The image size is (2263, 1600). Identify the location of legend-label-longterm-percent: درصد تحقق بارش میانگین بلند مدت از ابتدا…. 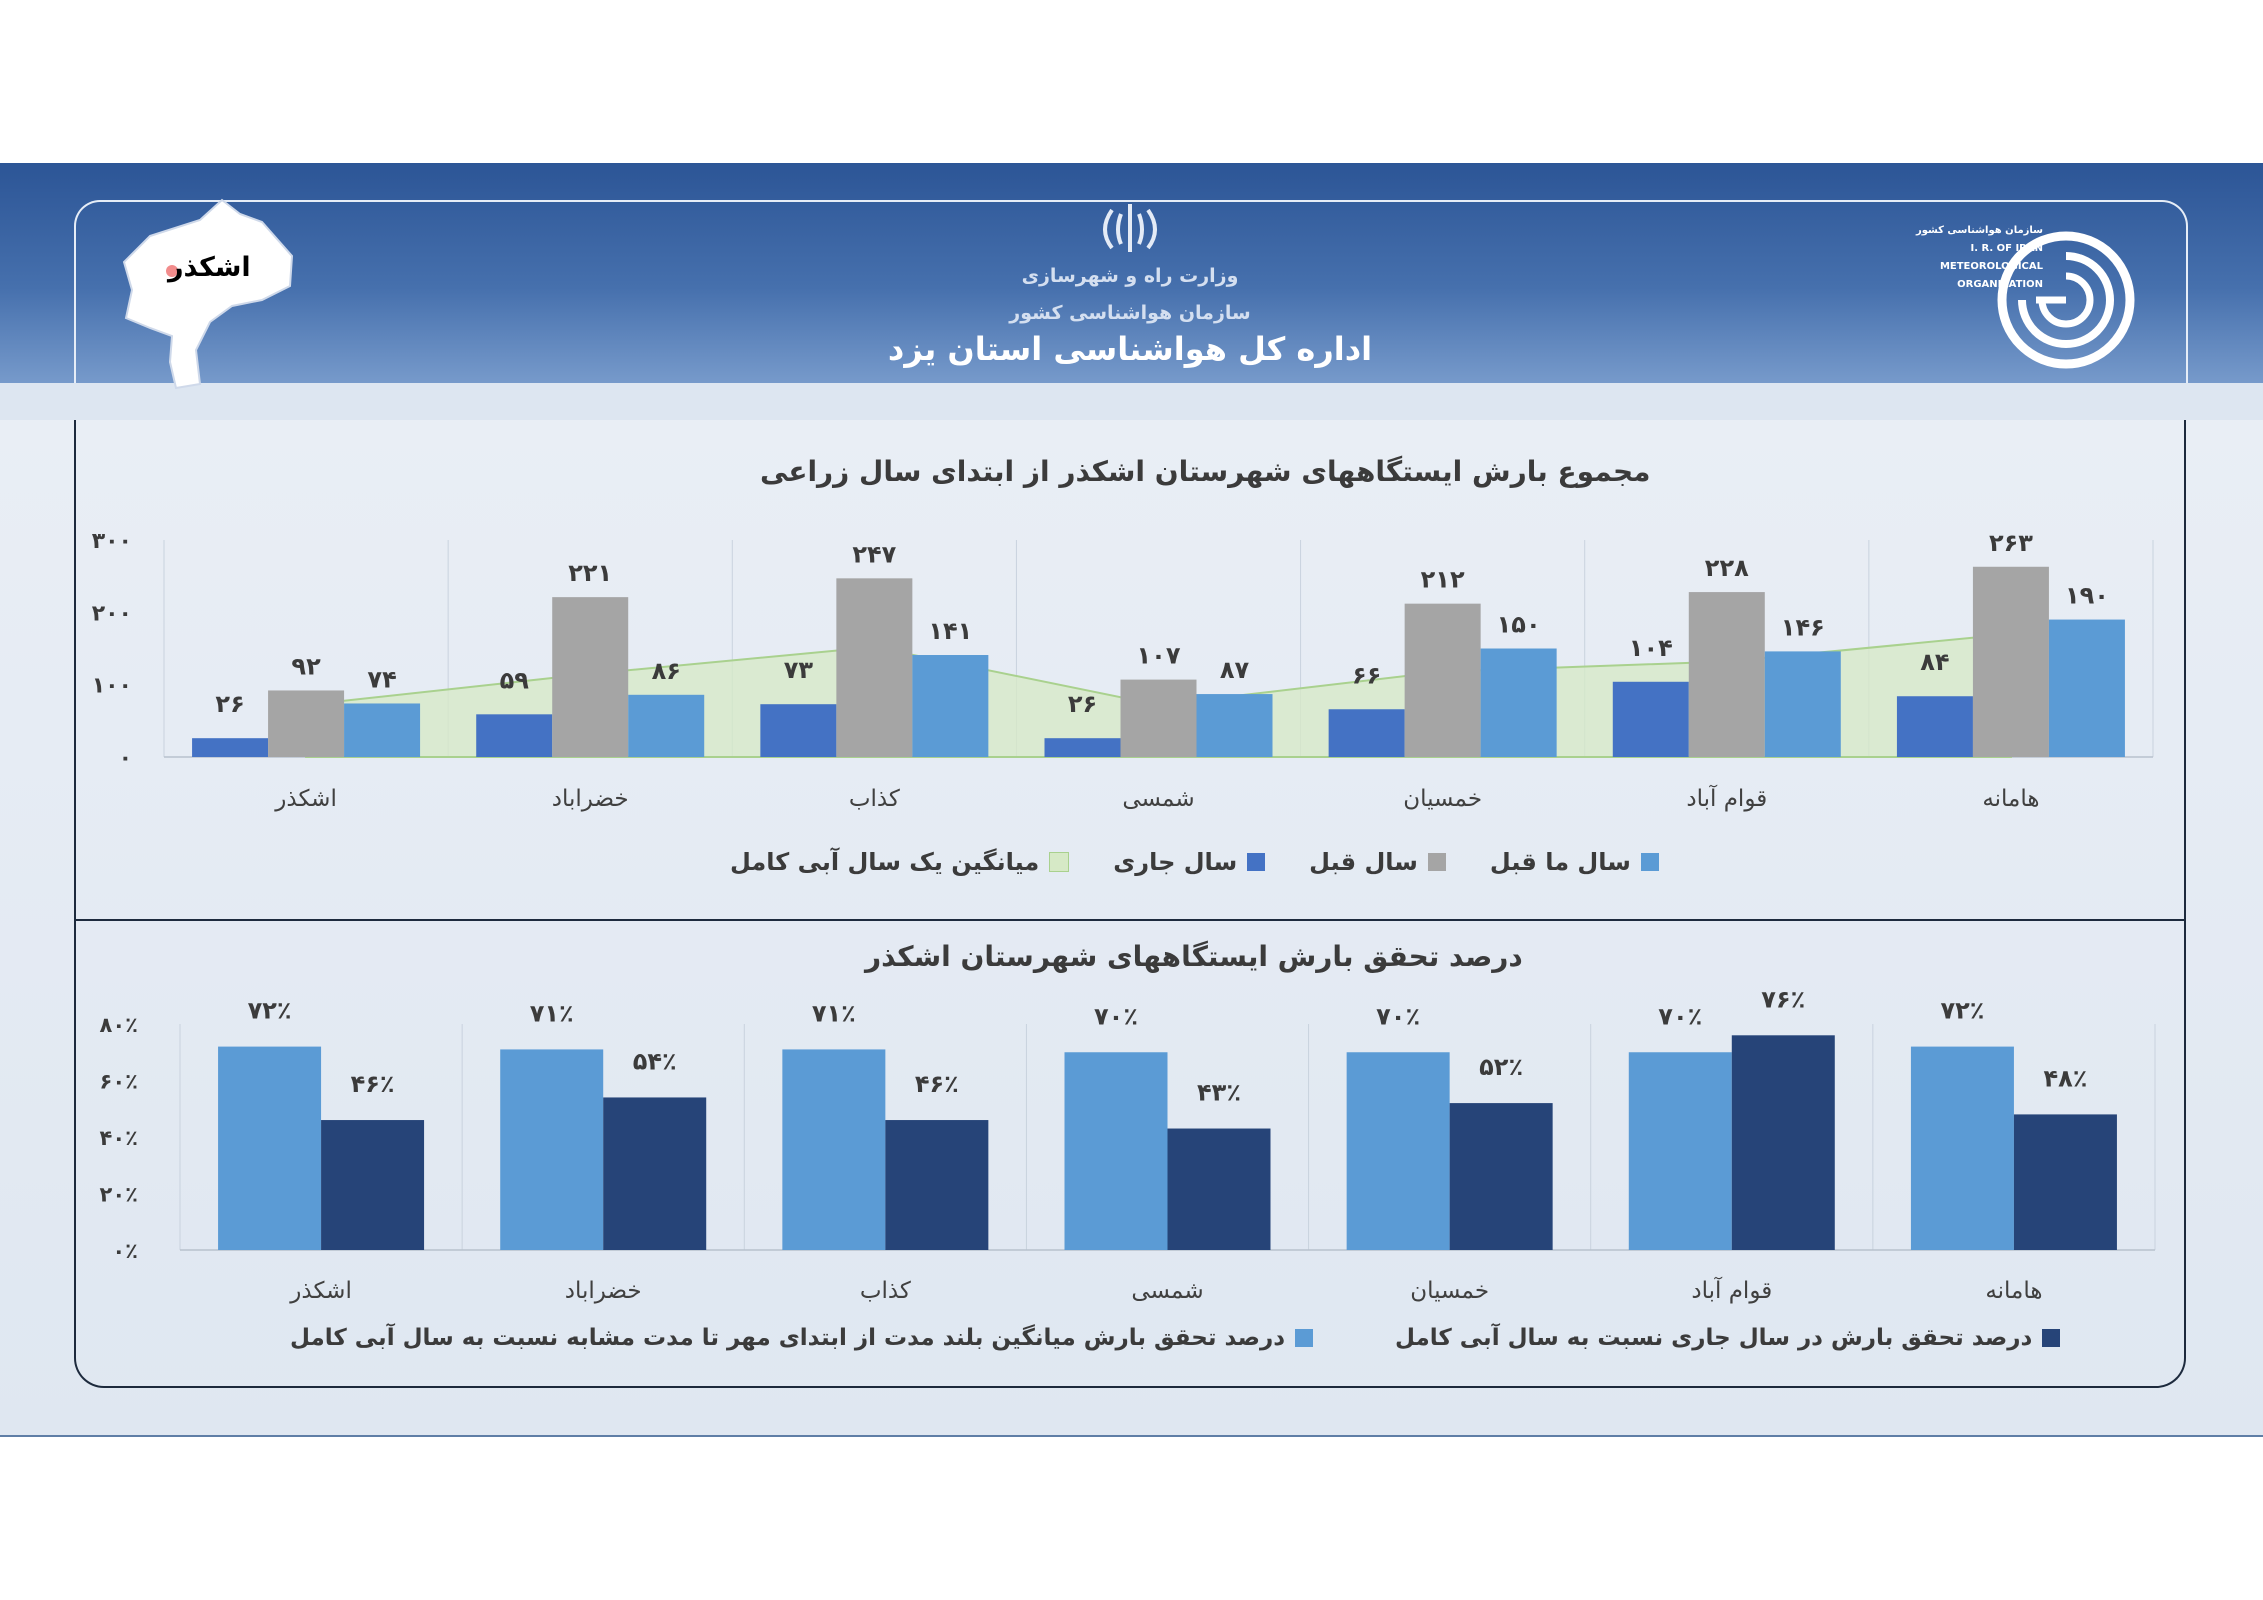
(788, 1338).